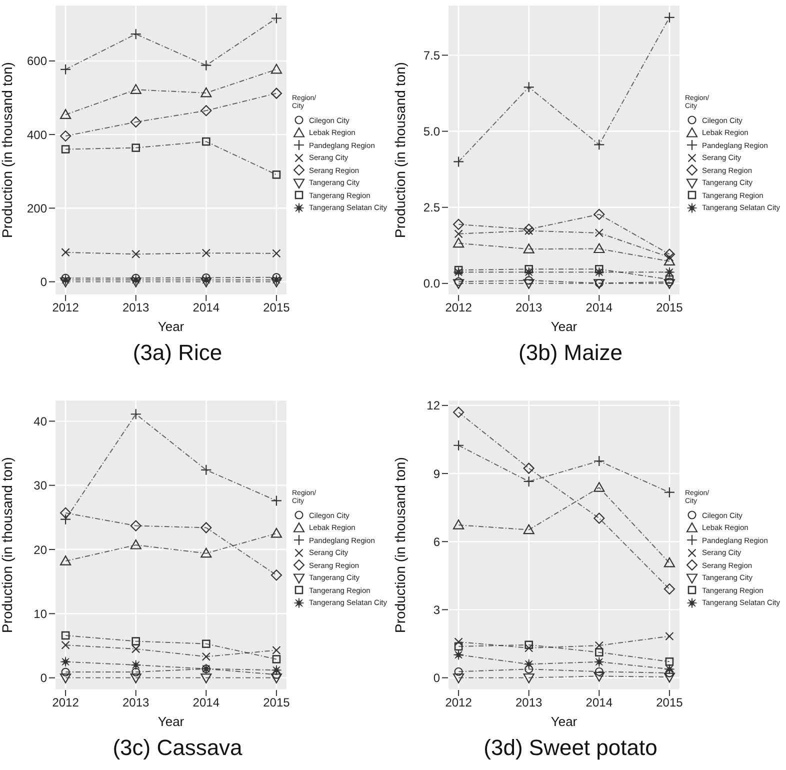 The width and height of the screenshot is (786, 770). I want to click on y-tick-label: 9, so click(436, 473).